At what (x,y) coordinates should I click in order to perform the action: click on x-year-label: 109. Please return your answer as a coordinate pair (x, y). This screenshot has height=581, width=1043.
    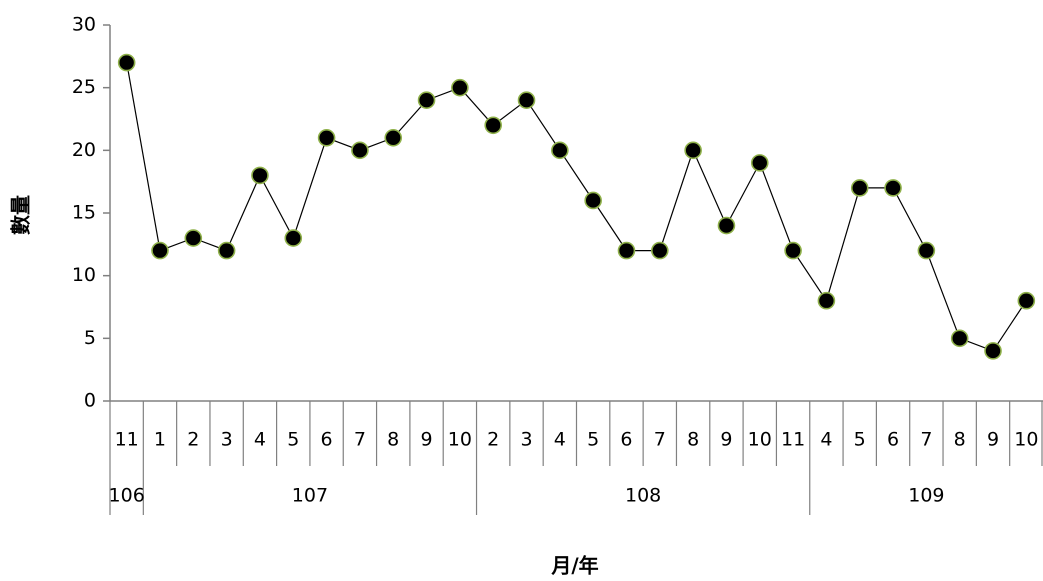
    Looking at the image, I should click on (926, 496).